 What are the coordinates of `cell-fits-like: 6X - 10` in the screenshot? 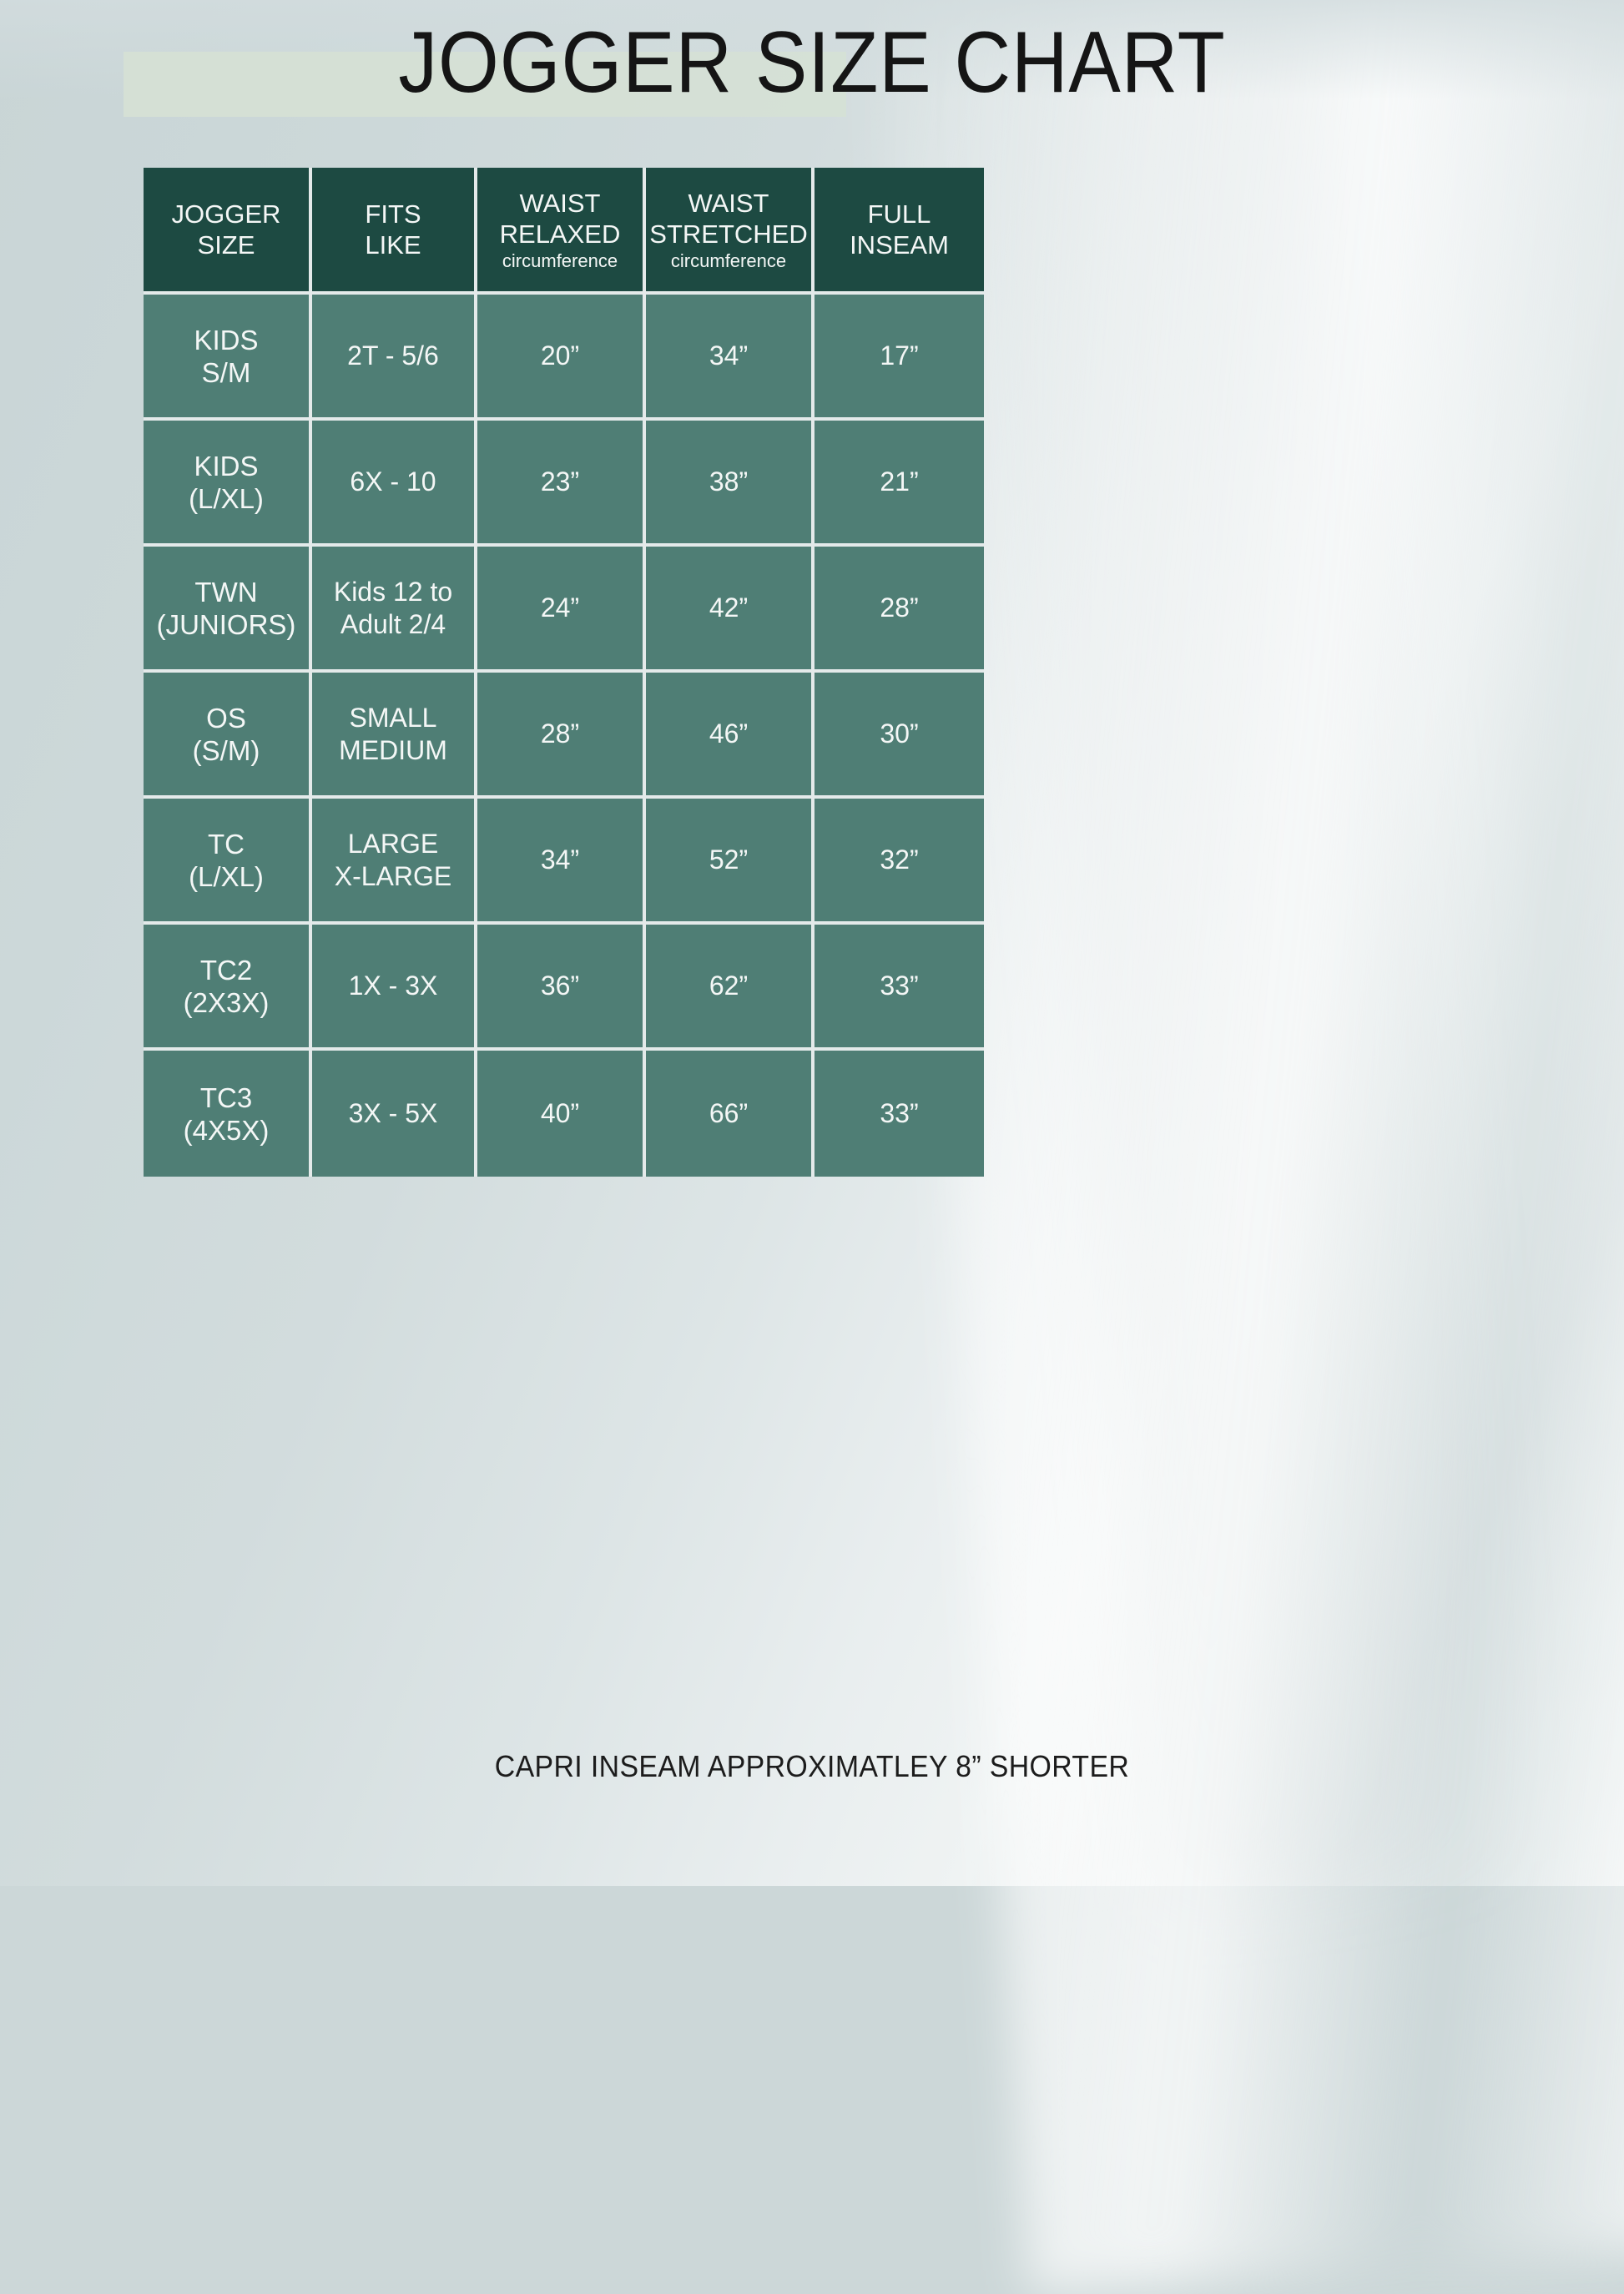 It's located at (395, 484).